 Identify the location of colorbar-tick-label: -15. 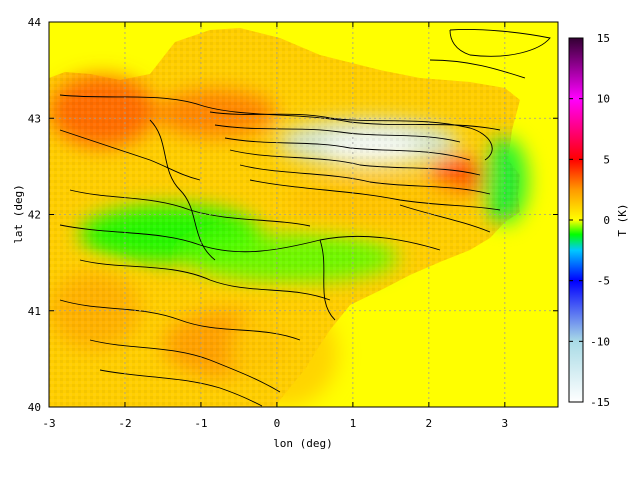
(600, 402).